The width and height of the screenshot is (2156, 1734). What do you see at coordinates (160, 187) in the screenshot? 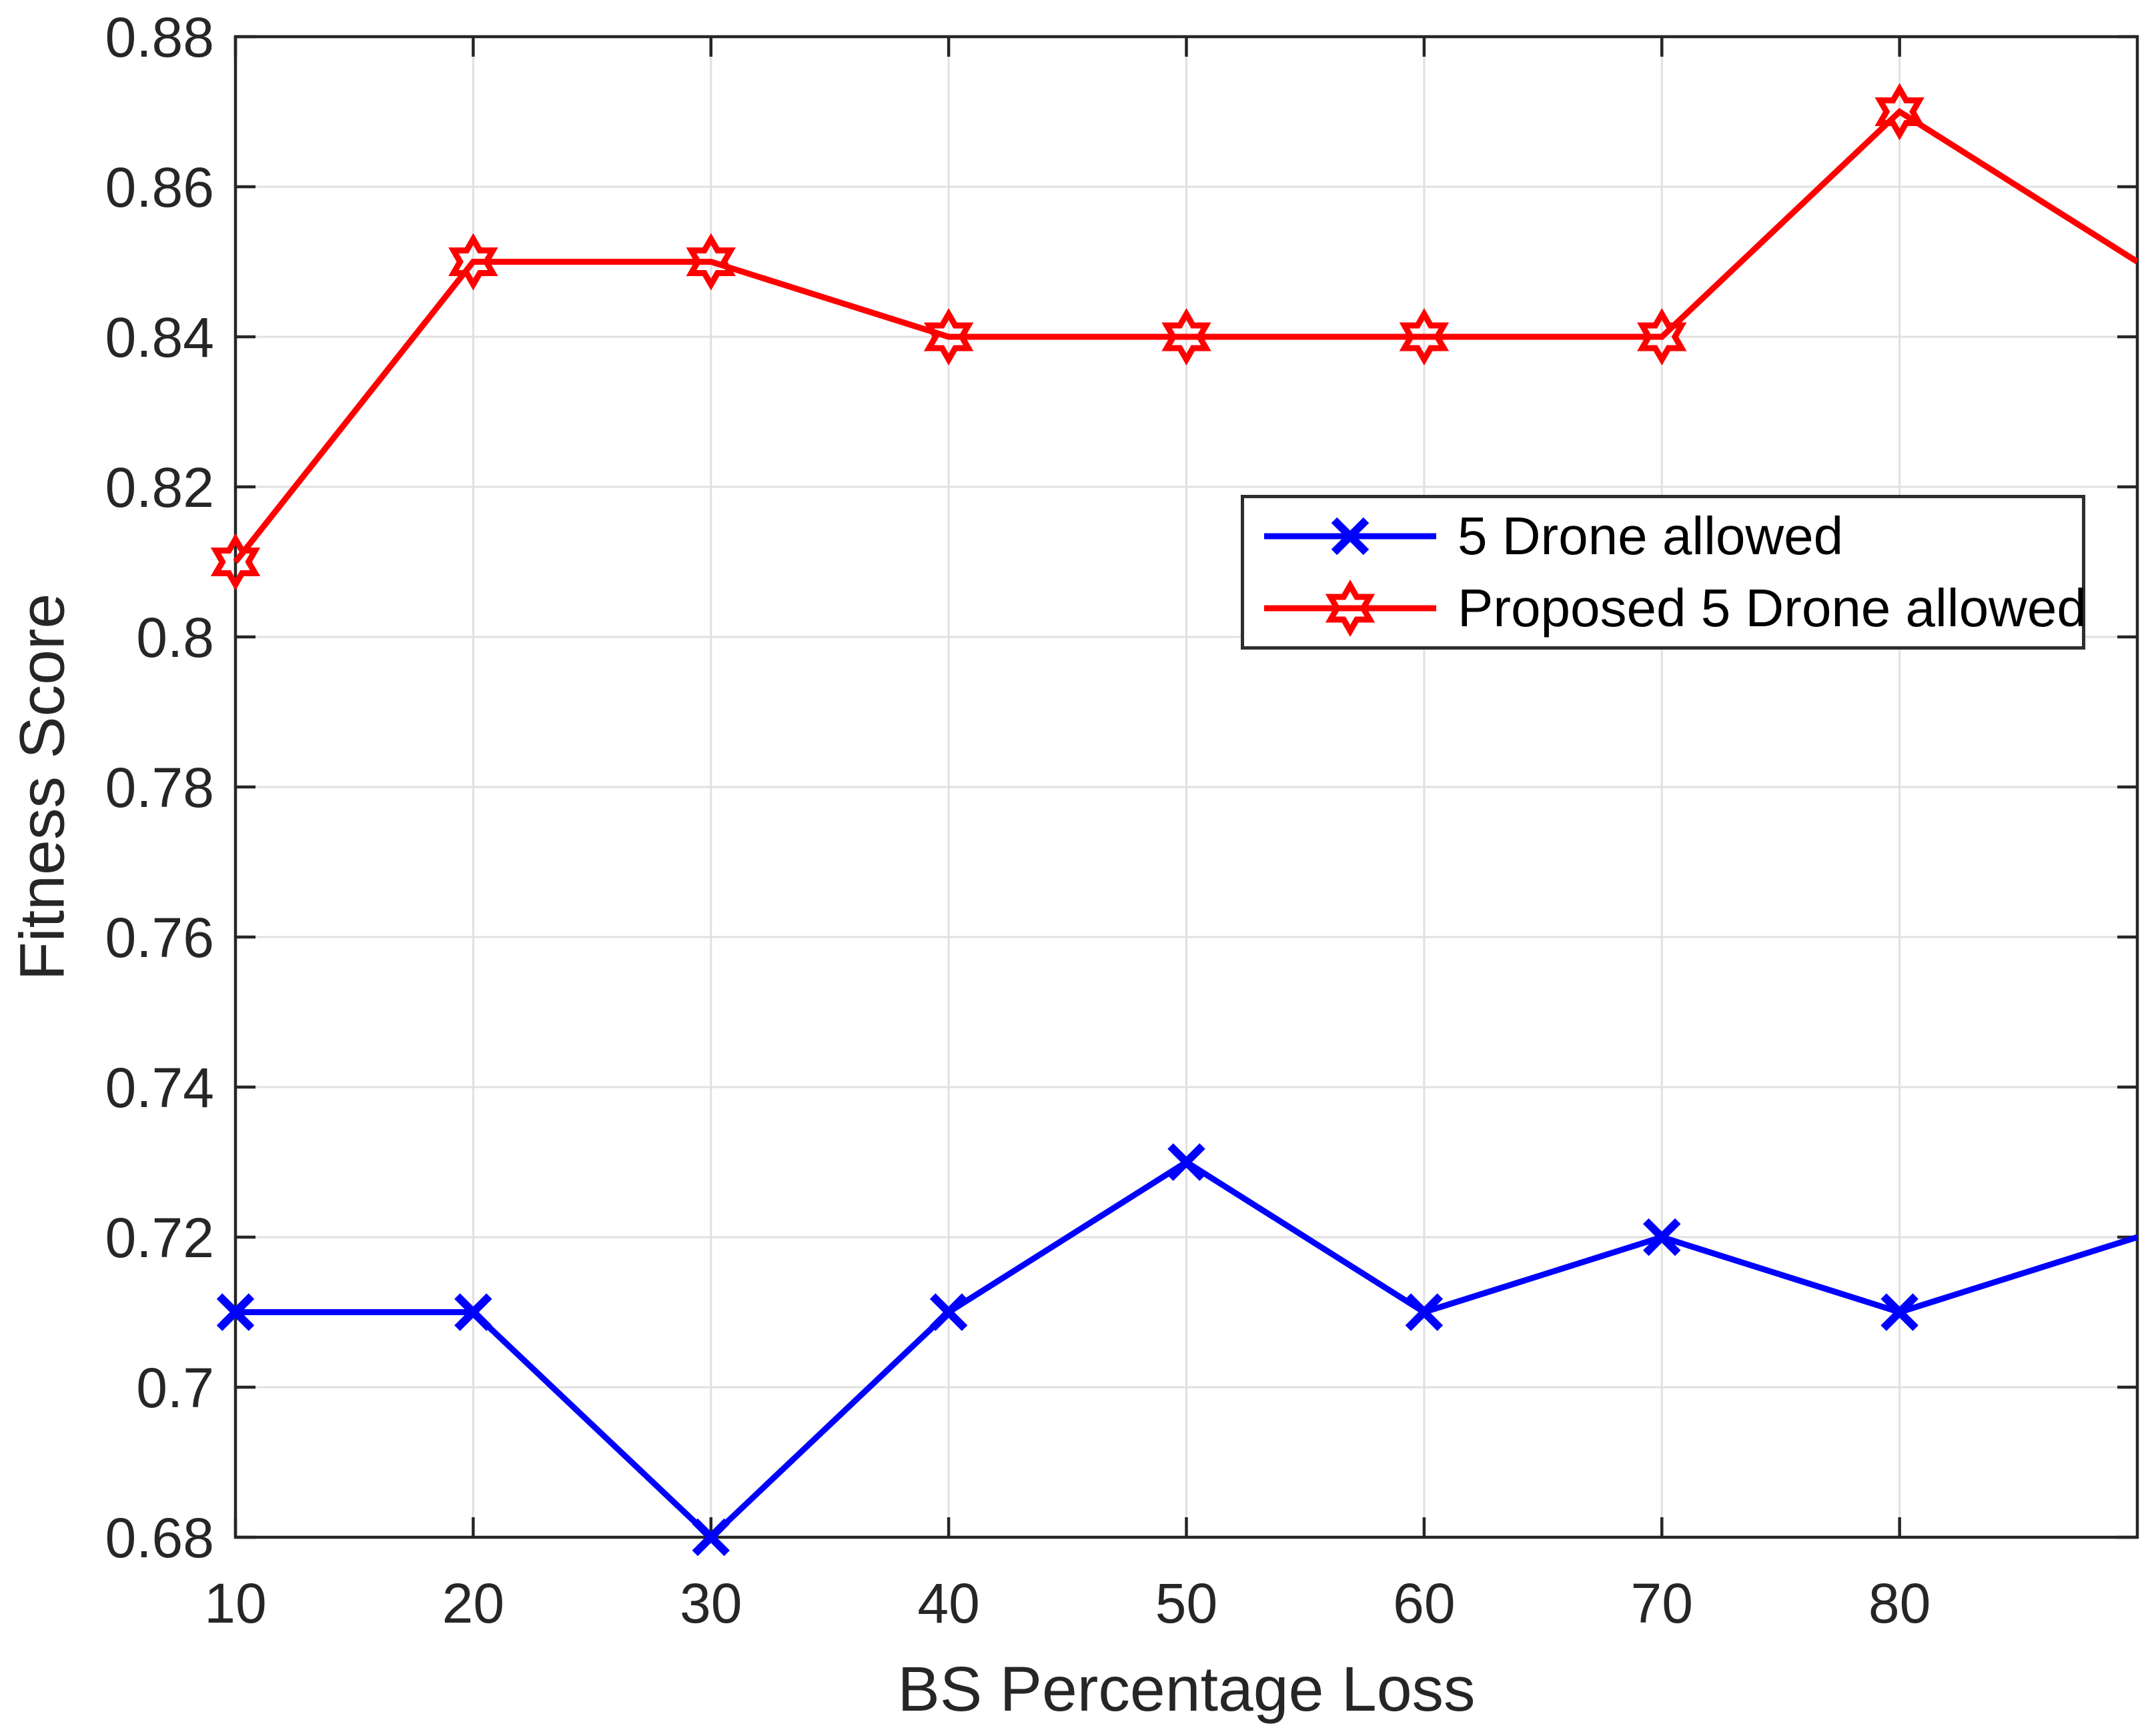
I see `y-tick-label: 0.86` at bounding box center [160, 187].